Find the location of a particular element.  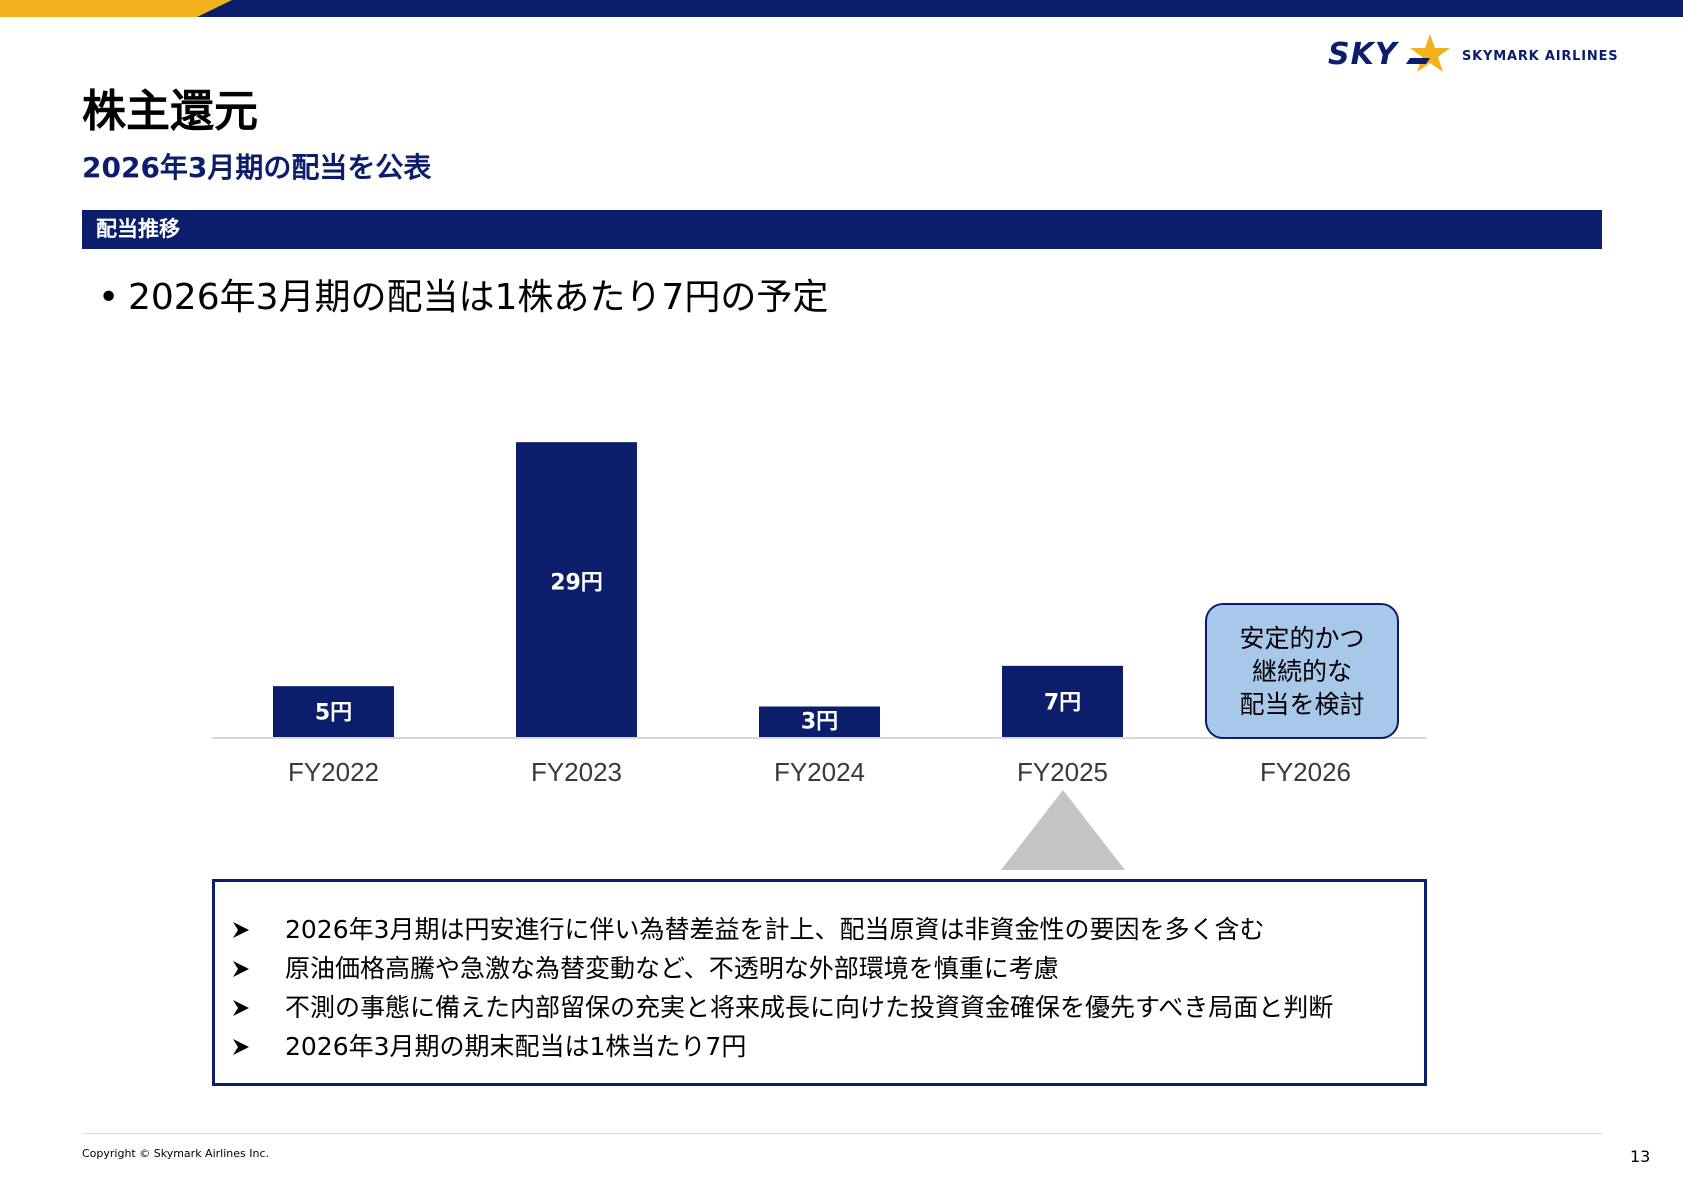

data-label: 3円 is located at coordinates (819, 722).